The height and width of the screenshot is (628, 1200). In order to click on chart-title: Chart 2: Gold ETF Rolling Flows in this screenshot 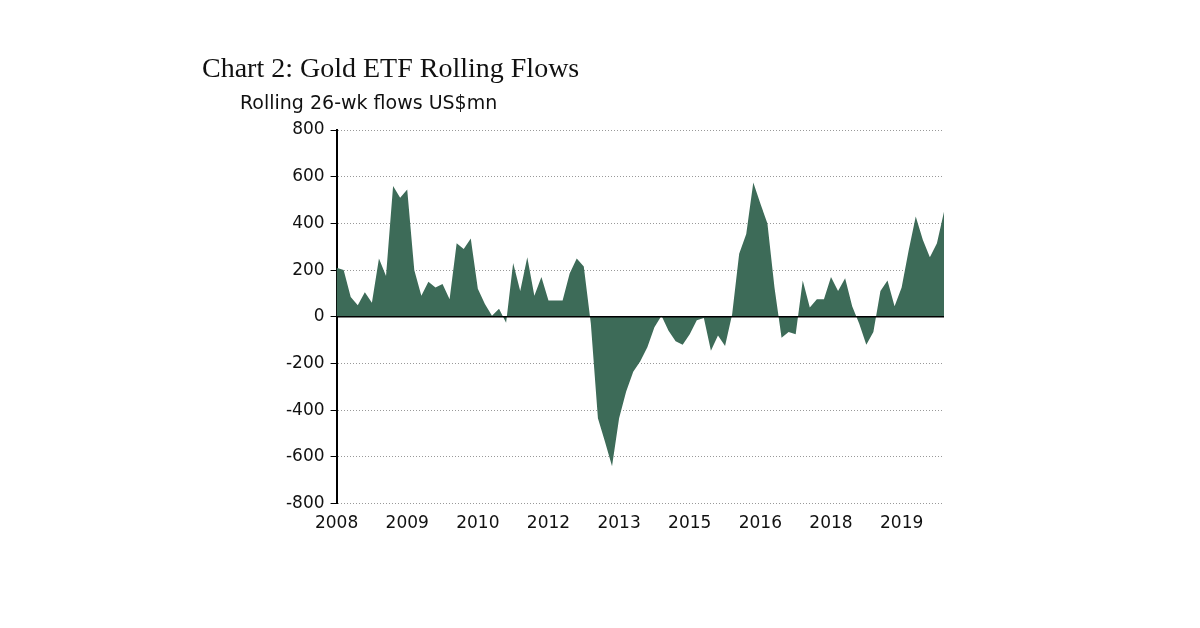, I will do `click(391, 68)`.